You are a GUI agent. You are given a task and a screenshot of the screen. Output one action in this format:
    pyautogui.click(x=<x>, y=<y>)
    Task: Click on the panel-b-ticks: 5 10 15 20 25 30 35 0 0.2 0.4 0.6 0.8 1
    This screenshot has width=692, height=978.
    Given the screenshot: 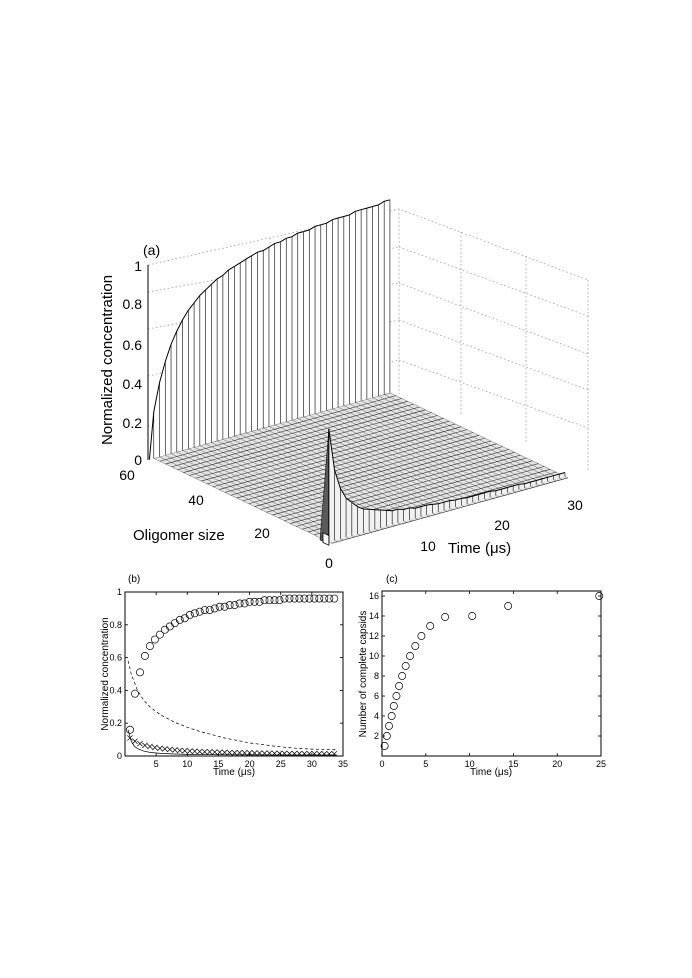 What is the action you would take?
    pyautogui.click(x=228, y=678)
    